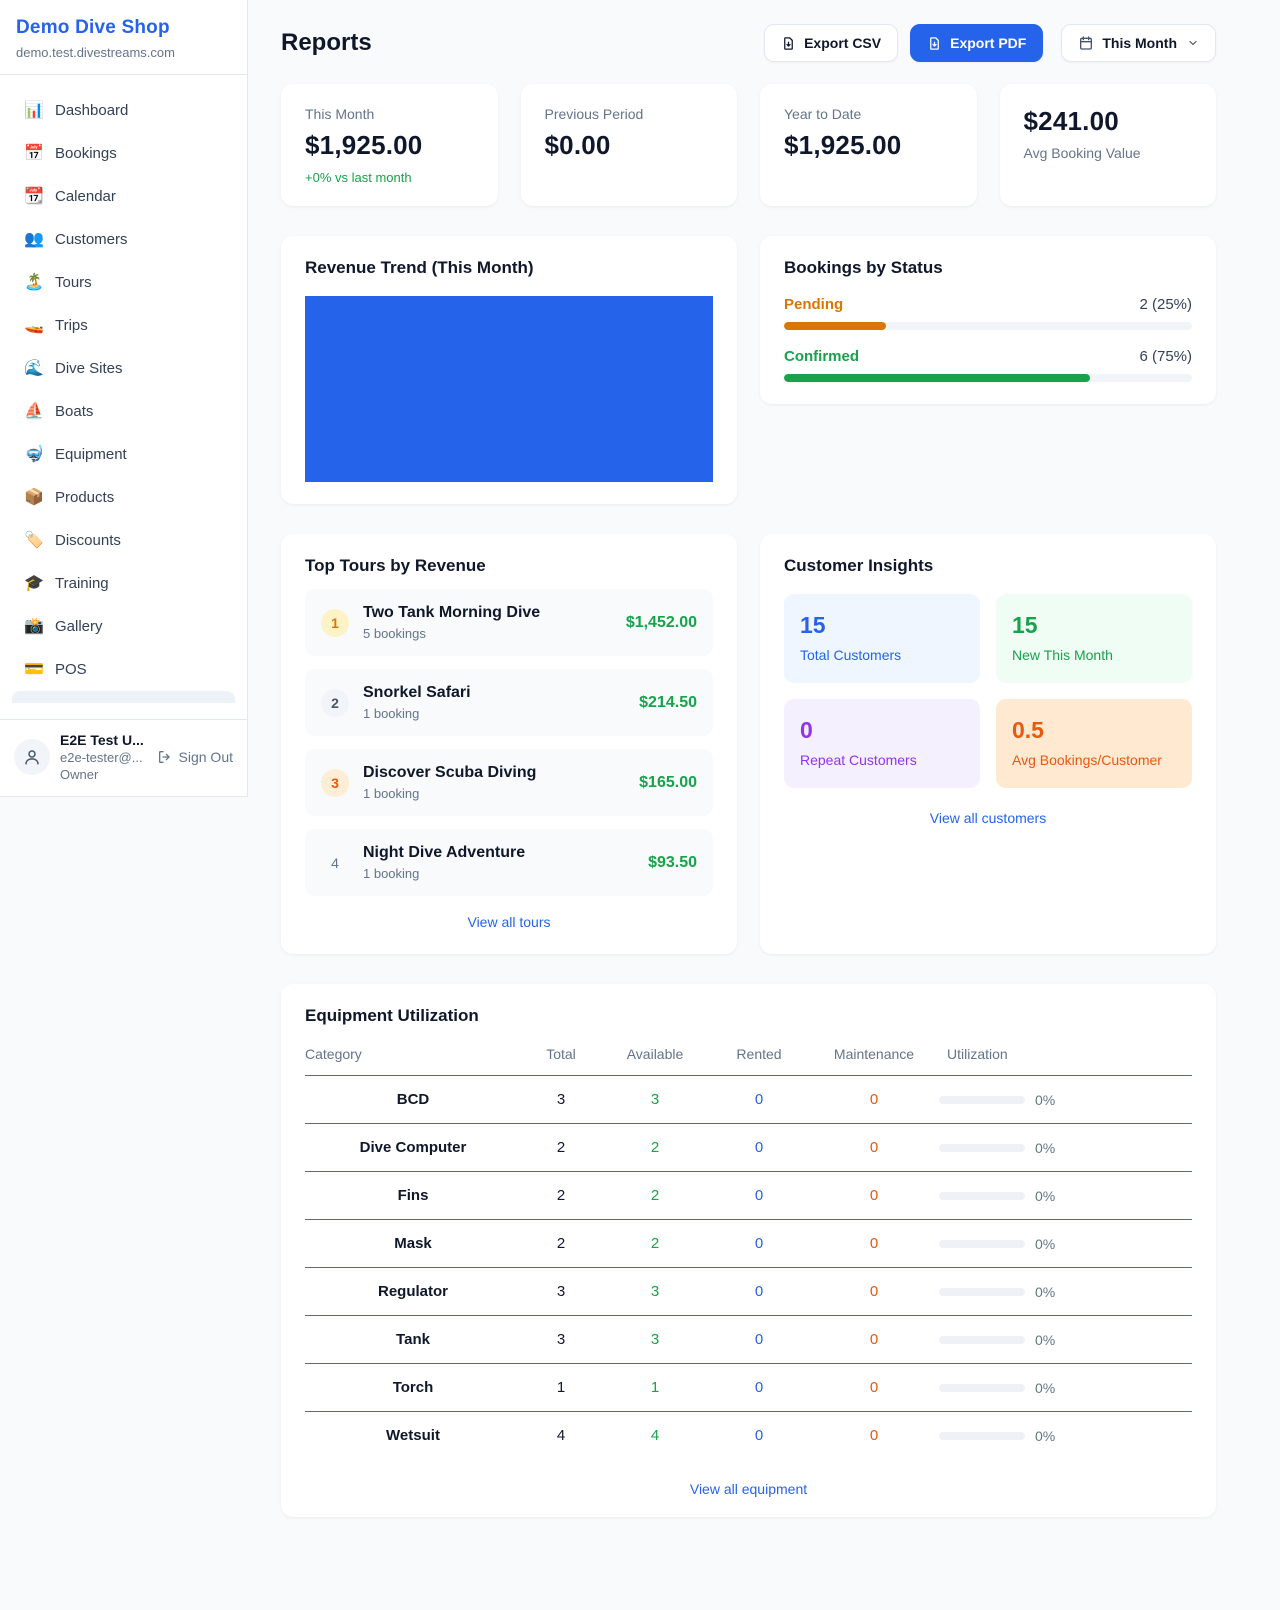 The height and width of the screenshot is (1610, 1280). I want to click on tour-name: Night Dive Adventure, so click(444, 852).